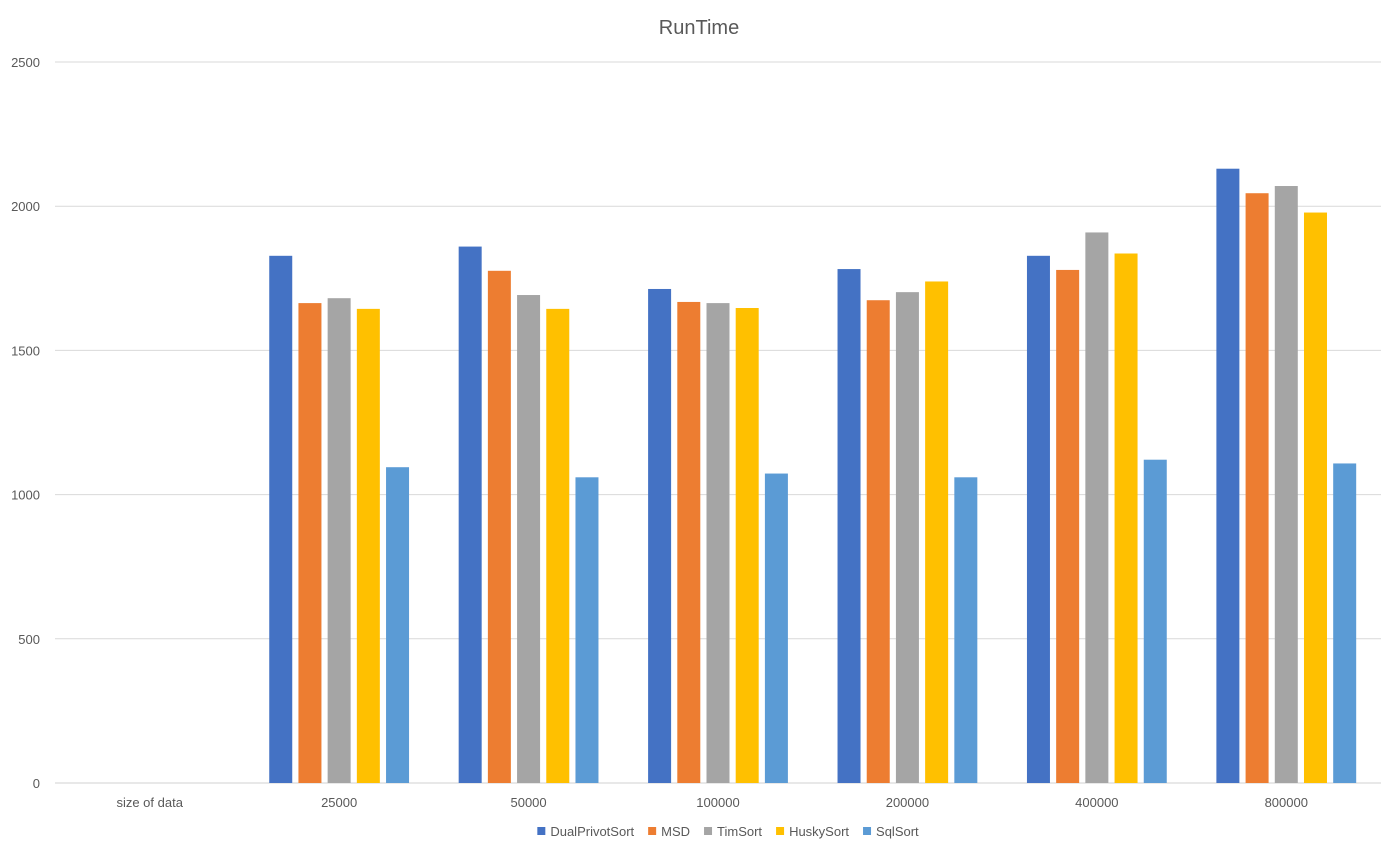 This screenshot has width=1399, height=861. I want to click on y-tick-label: 2500, so click(25, 62).